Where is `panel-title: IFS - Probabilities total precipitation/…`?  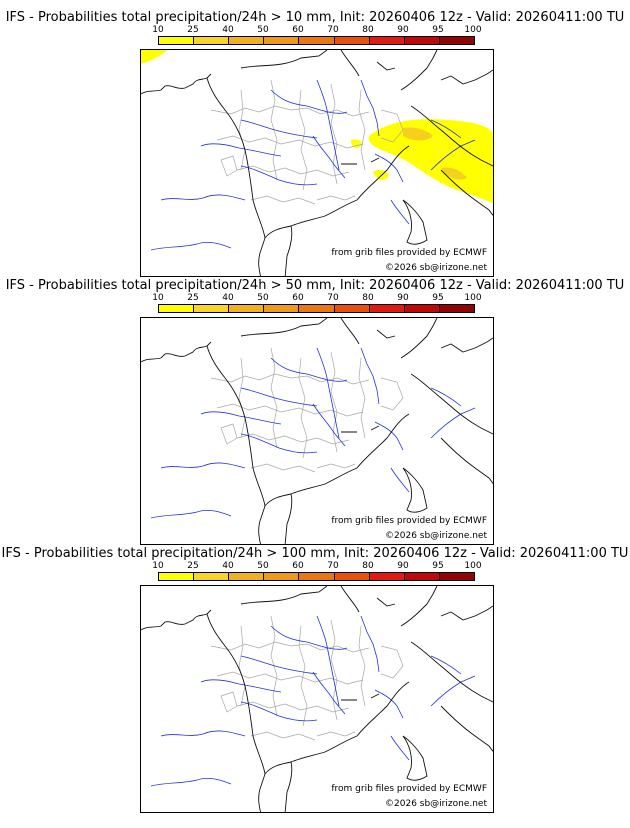 panel-title: IFS - Probabilities total precipitation/… is located at coordinates (315, 17).